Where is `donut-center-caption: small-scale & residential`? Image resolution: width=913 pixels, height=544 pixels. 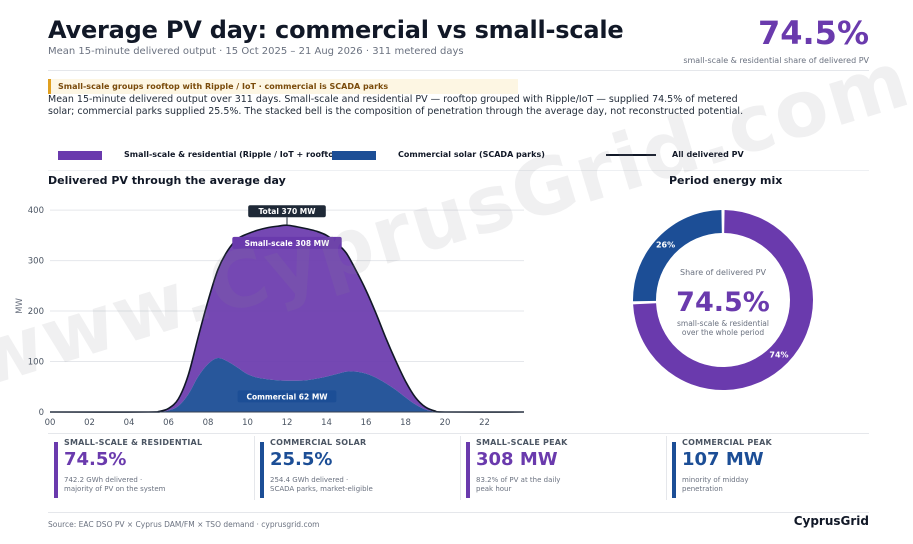
donut-center-caption: small-scale & residential is located at coordinates (723, 323).